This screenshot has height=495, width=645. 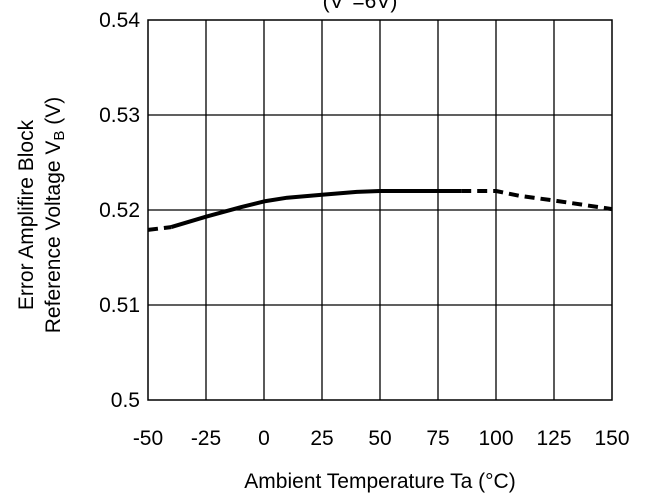 I want to click on series-layer, so click(x=380, y=210).